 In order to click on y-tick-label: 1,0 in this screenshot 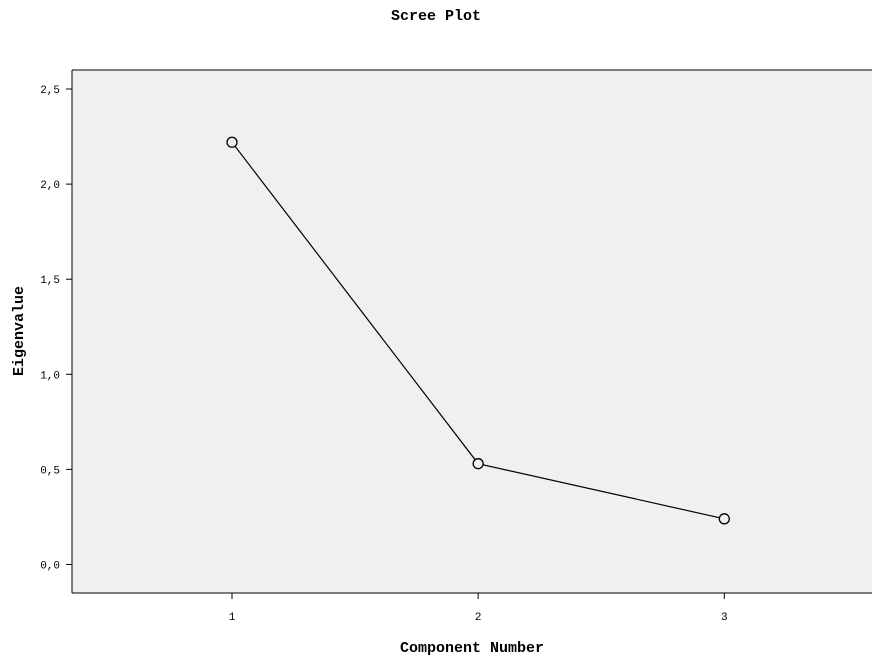, I will do `click(50, 376)`.